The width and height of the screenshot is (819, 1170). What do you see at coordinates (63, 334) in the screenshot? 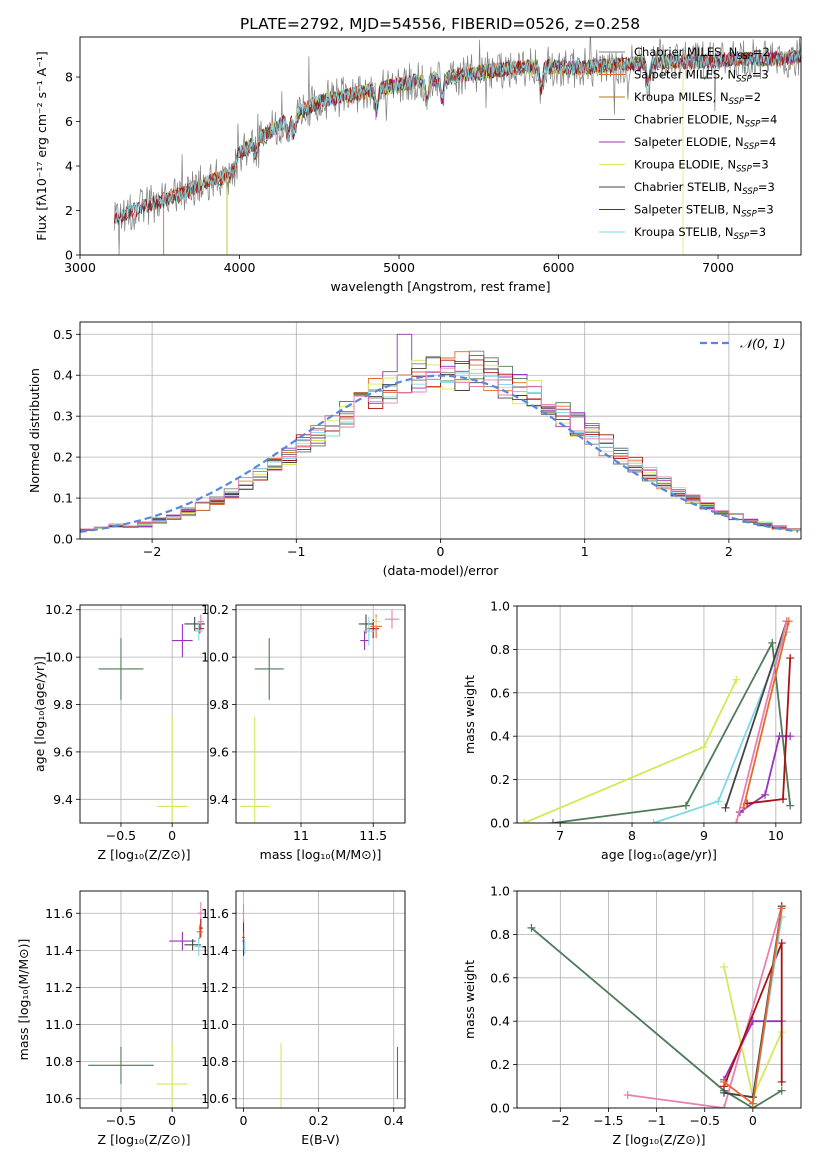
I see `y-tick-label: 0.5` at bounding box center [63, 334].